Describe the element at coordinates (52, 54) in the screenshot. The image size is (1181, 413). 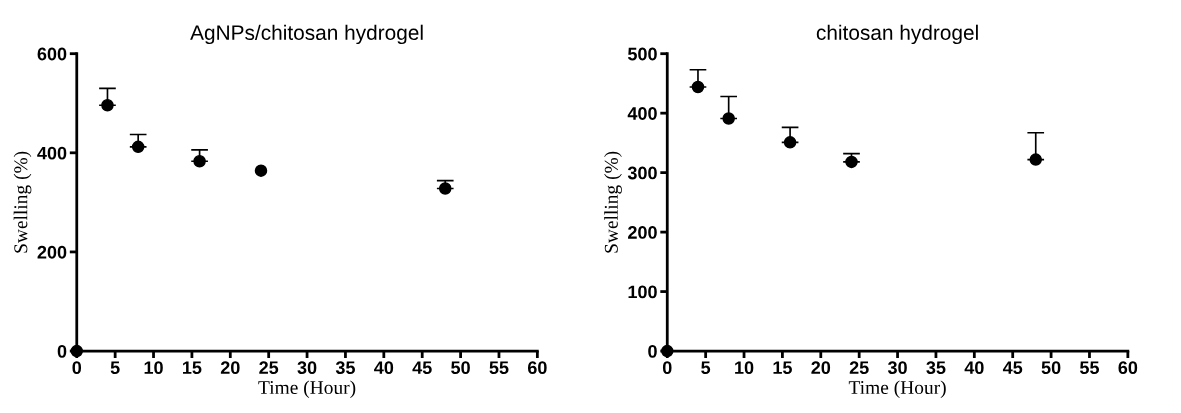
I see `y-tick-label: 600` at that location.